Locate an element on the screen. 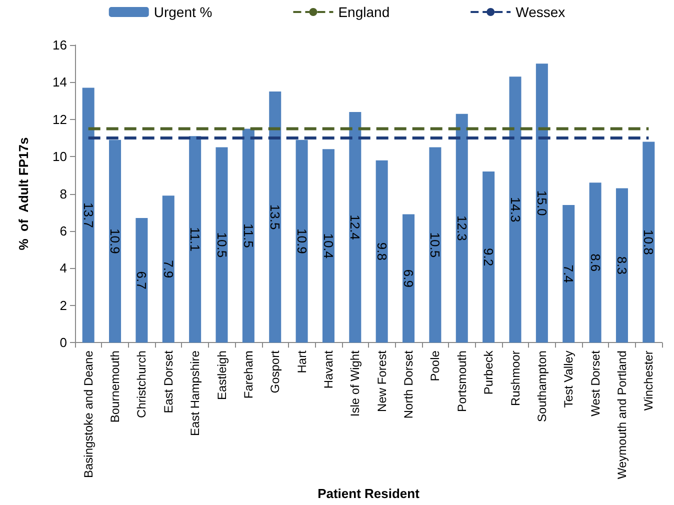 This screenshot has width=674, height=505. x-tick-label: Isle of Wight is located at coordinates (355, 383).